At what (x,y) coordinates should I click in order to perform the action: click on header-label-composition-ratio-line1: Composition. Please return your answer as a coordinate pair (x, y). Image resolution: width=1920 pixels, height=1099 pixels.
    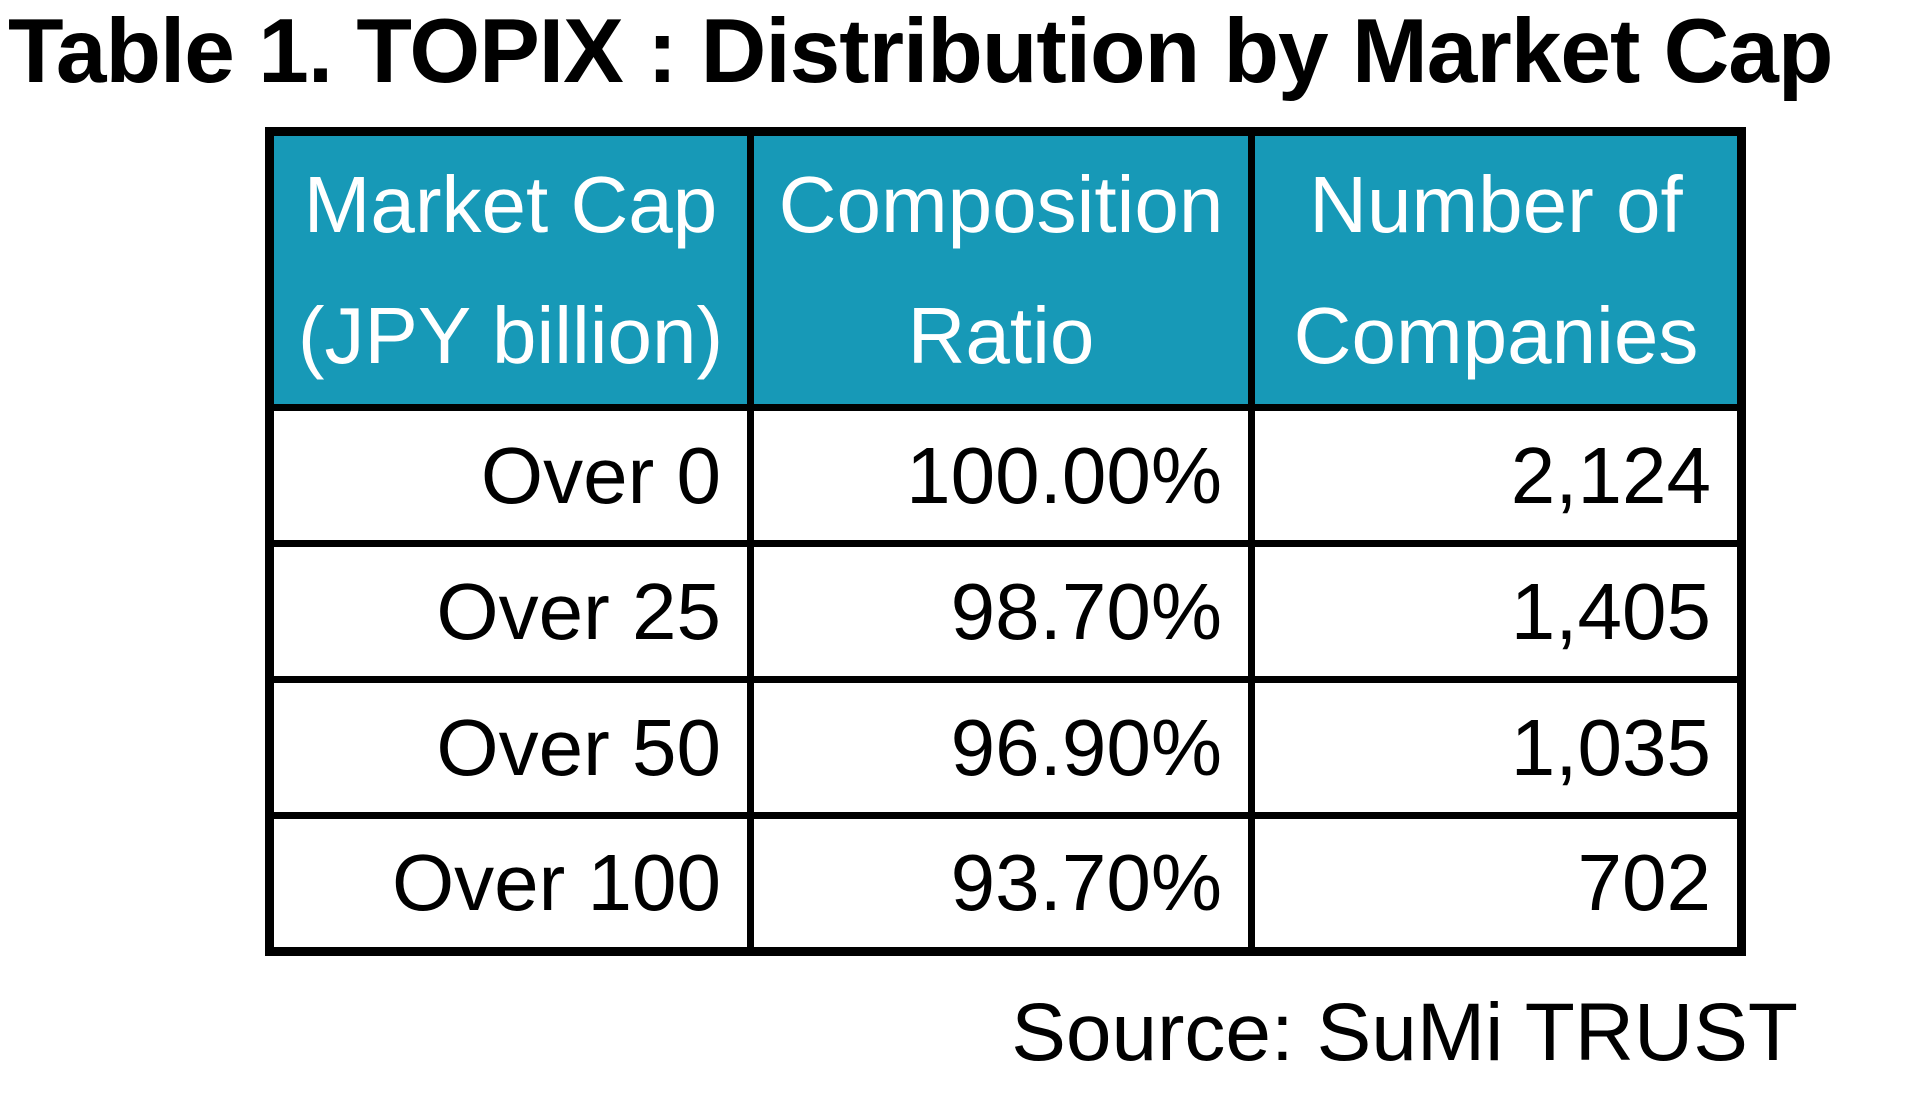
    Looking at the image, I should click on (1001, 204).